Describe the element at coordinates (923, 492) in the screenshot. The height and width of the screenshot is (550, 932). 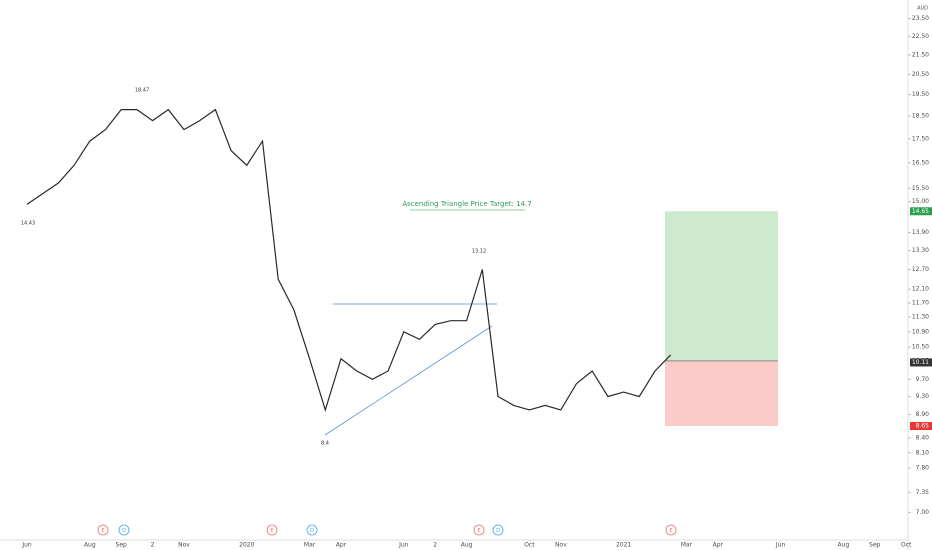
I see `y-tick-label: 7.35` at that location.